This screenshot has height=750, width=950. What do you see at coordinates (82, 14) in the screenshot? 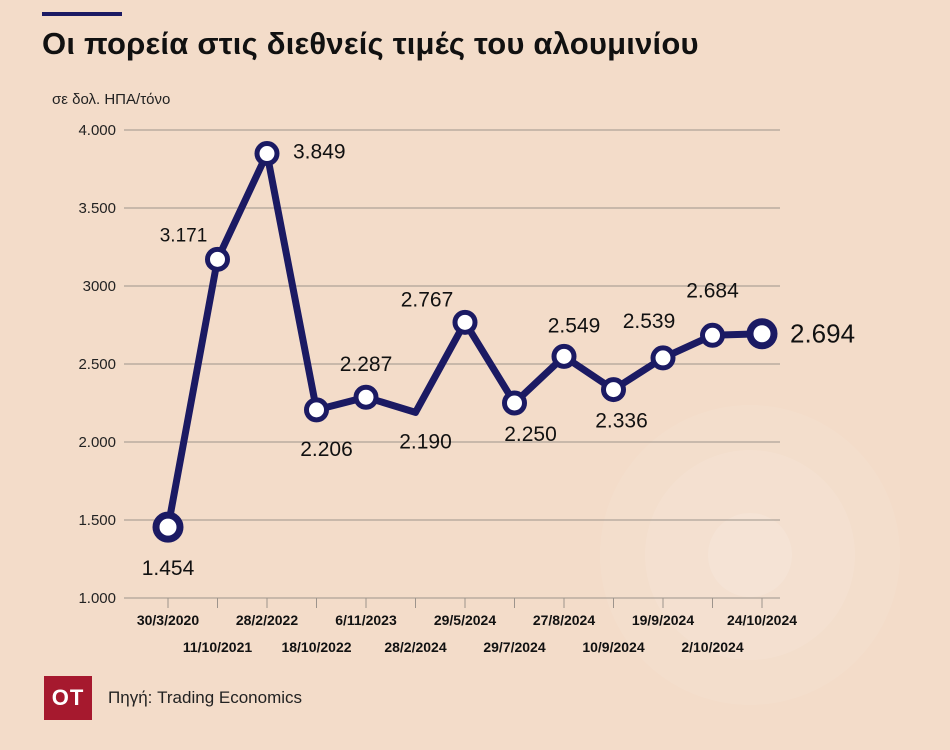
I see `top-accent-rule` at bounding box center [82, 14].